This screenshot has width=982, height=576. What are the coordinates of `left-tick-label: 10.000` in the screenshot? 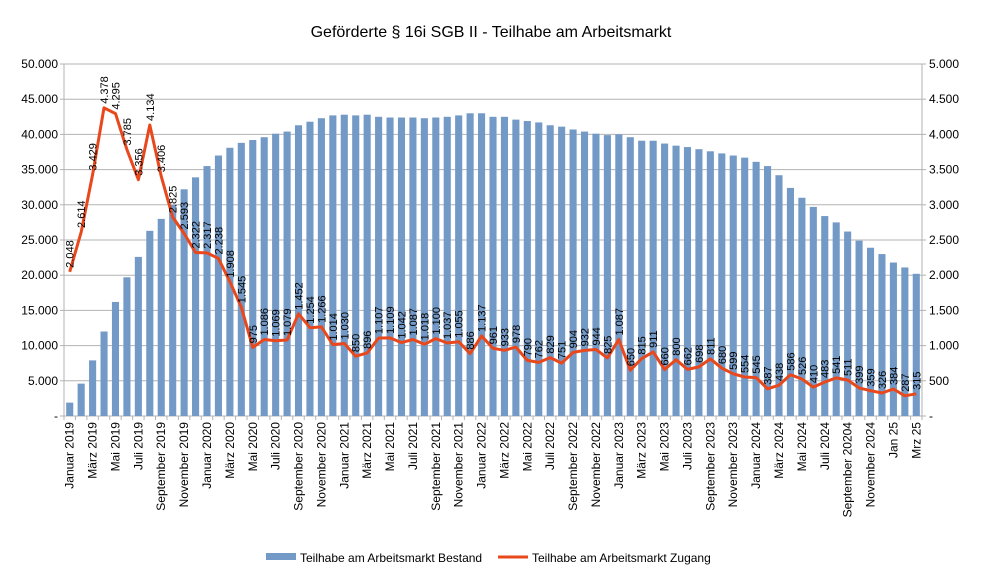 It's located at (39, 346).